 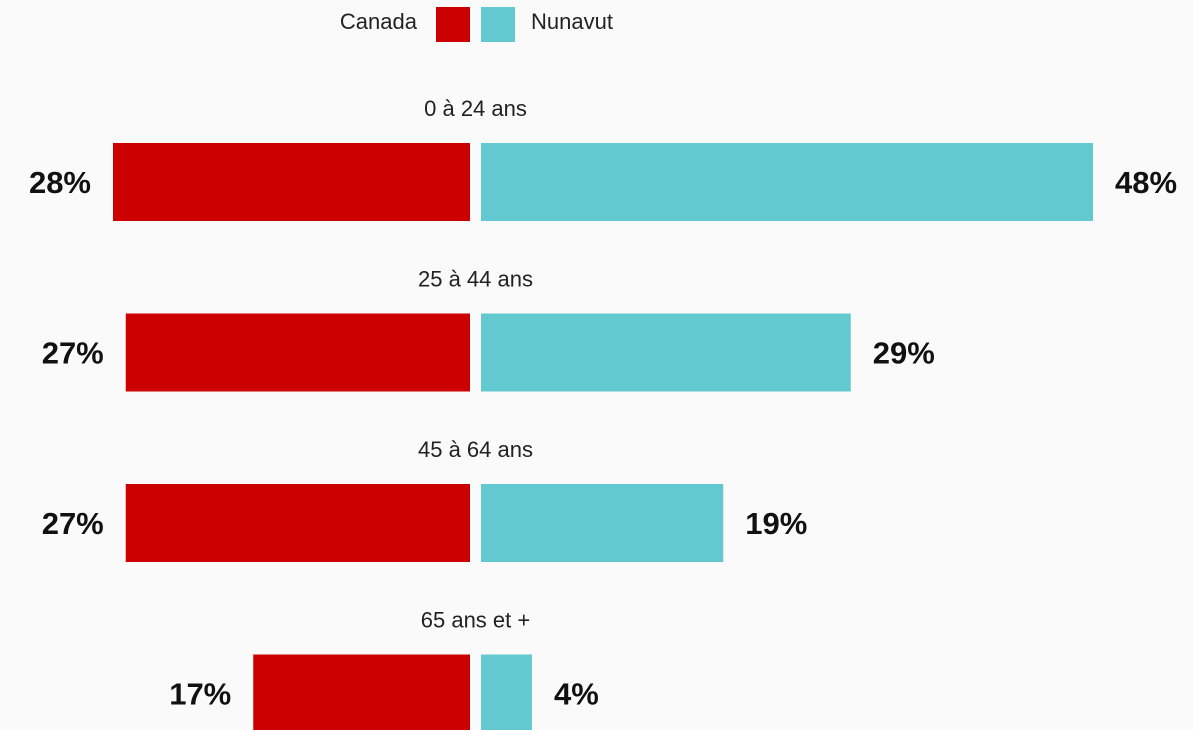 I want to click on value-label-nunavut: 19%, so click(x=776, y=523).